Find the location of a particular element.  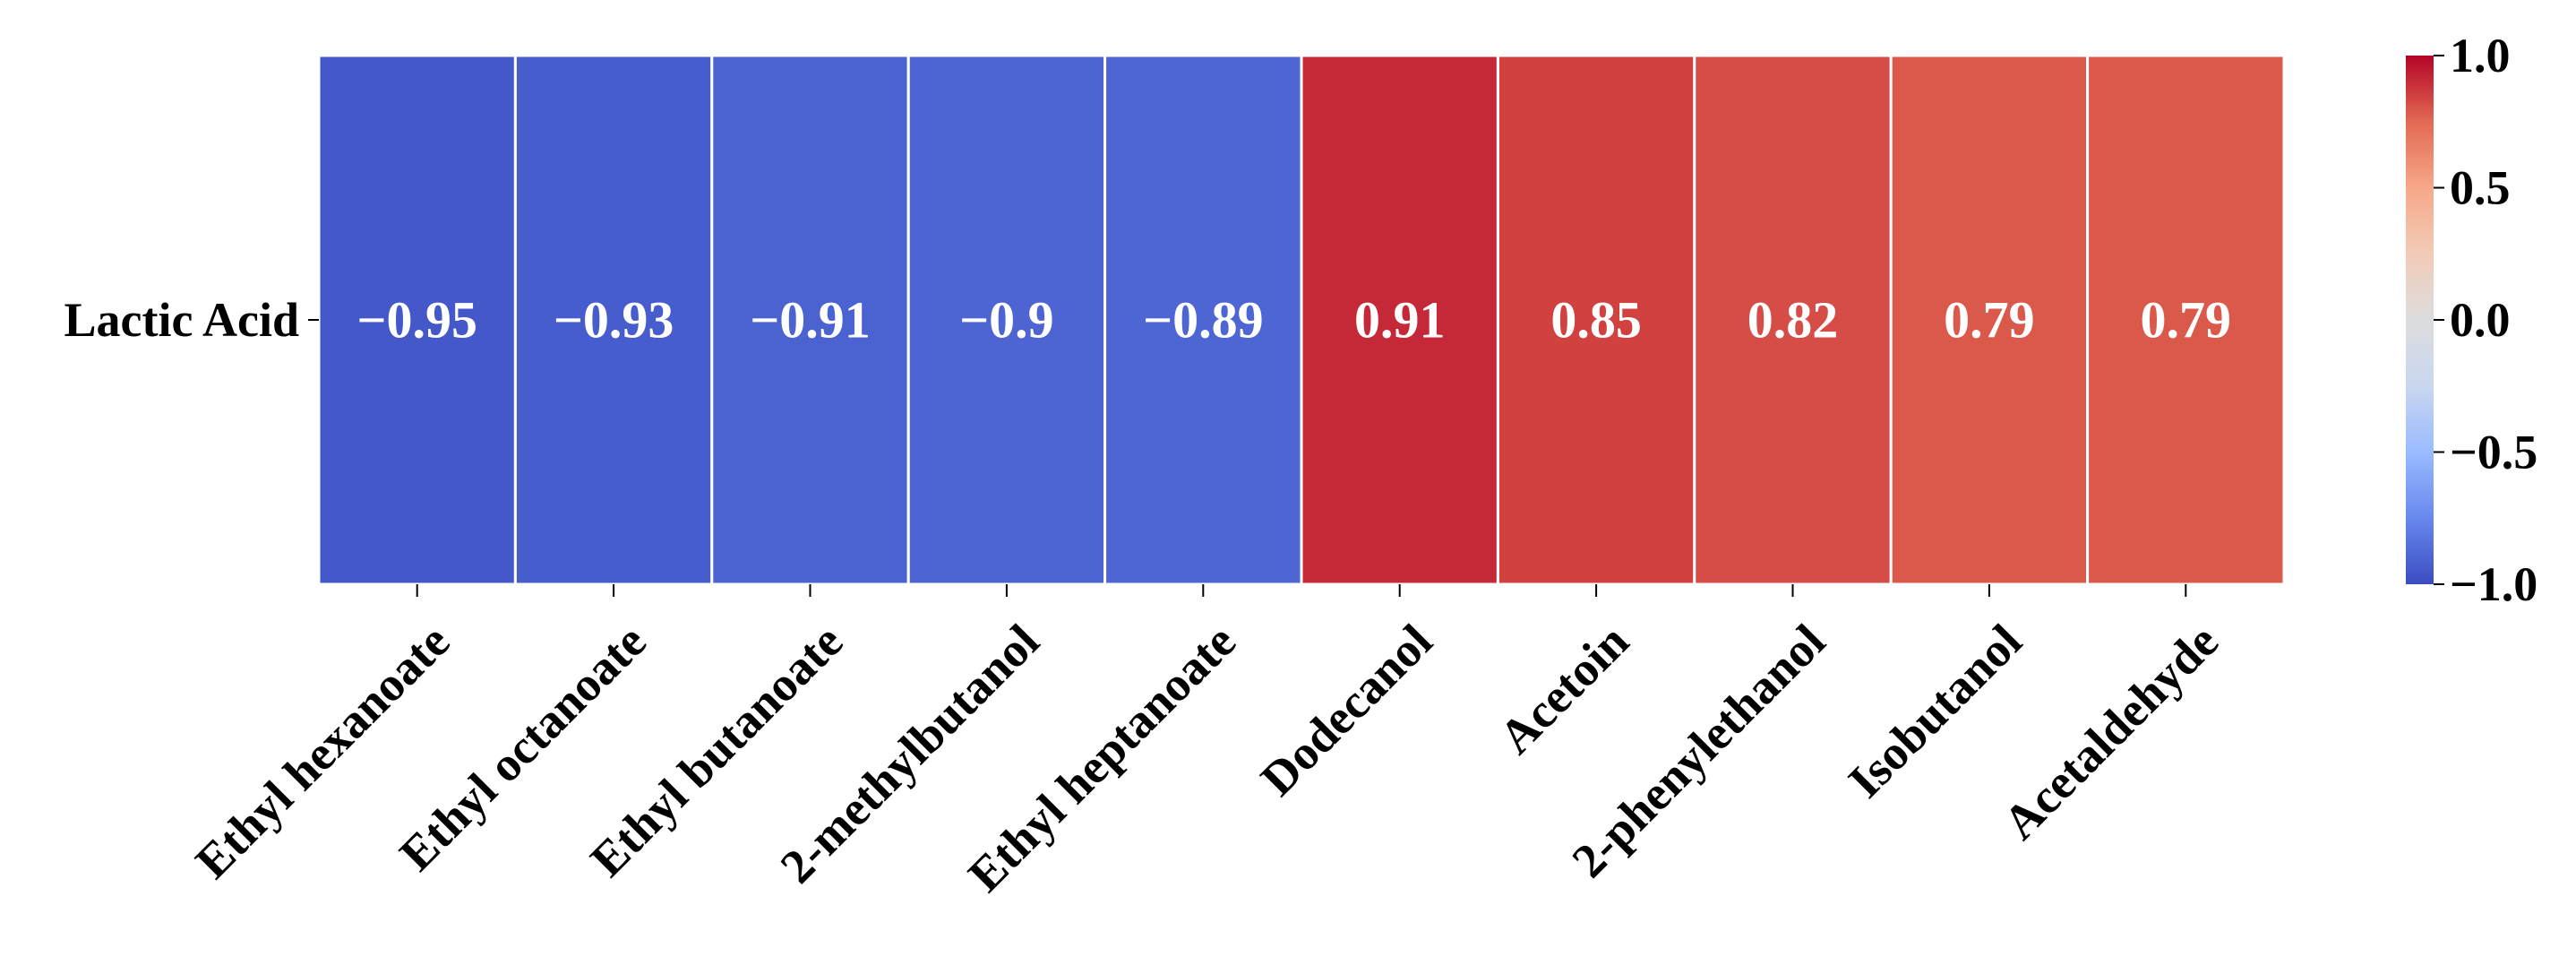

colorbar: 1.0 0.5 0.0 −0.5 −1.0 is located at coordinates (2471, 320).